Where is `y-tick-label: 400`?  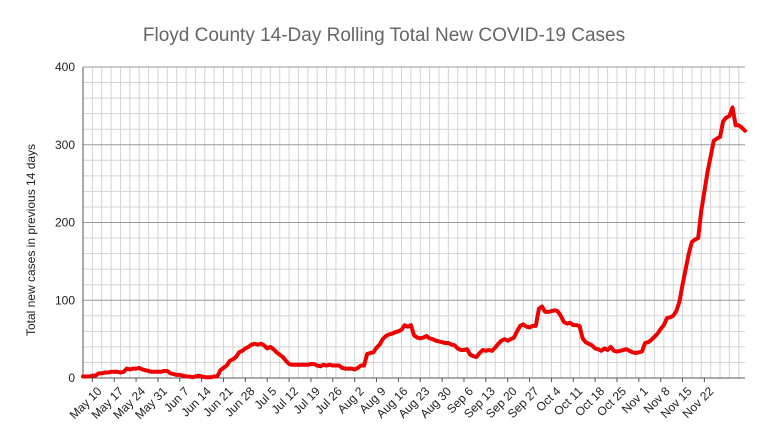
y-tick-label: 400 is located at coordinates (65, 67).